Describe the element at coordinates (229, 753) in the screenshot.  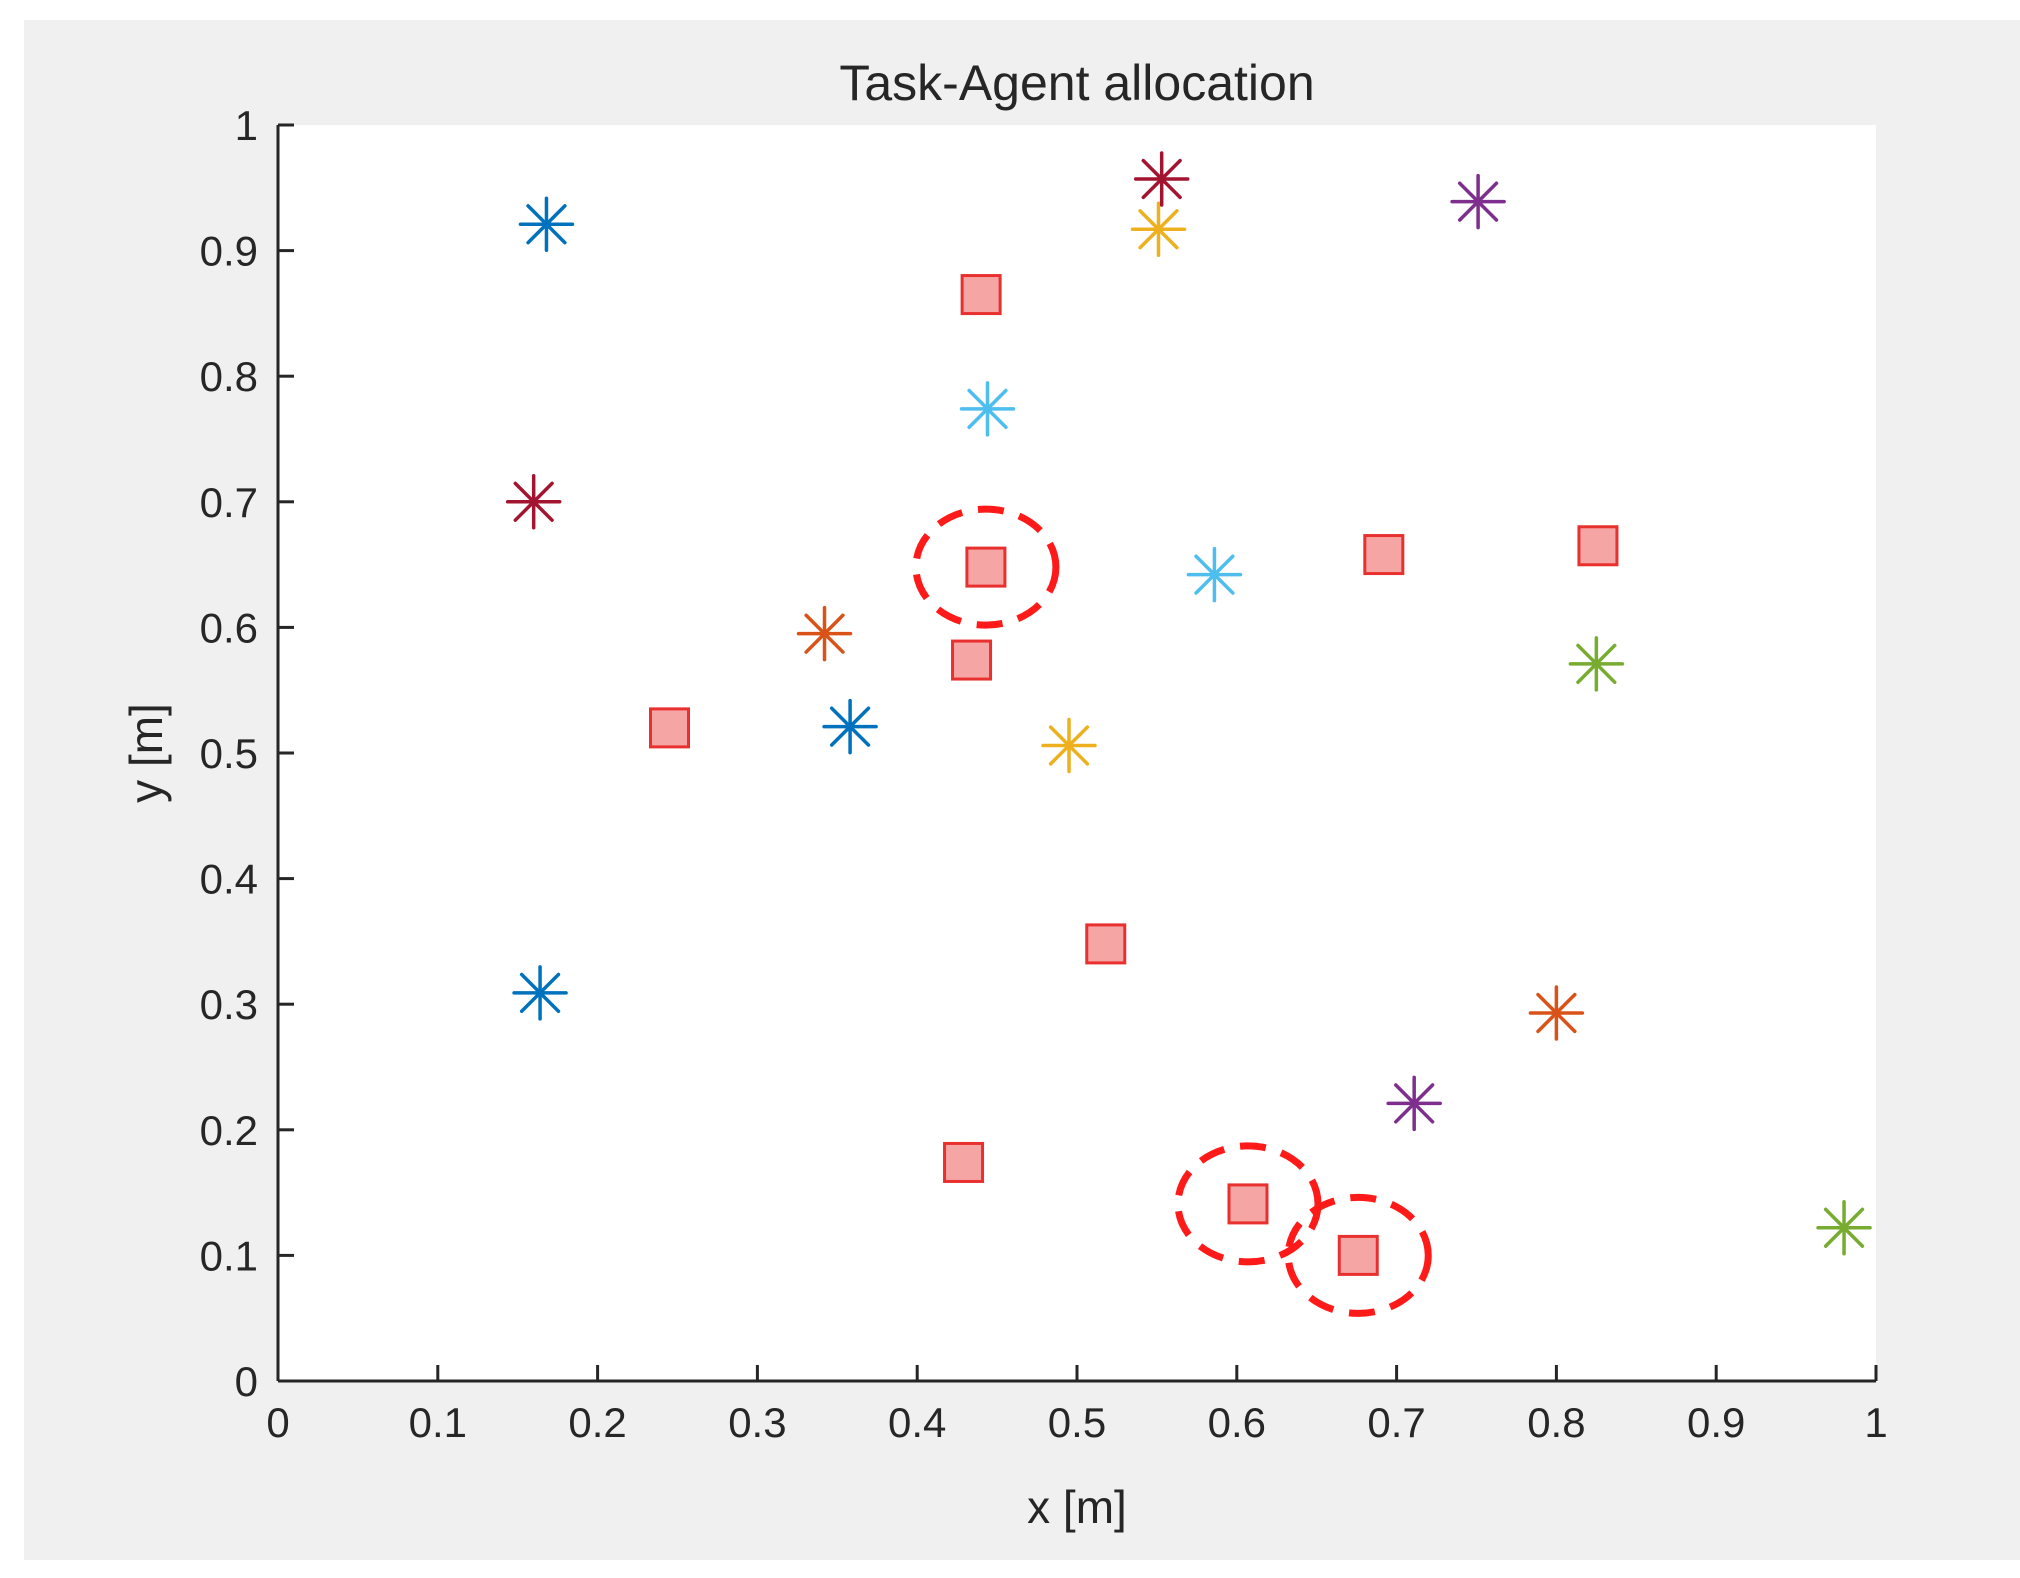
I see `y-tick-label: 0.5` at that location.